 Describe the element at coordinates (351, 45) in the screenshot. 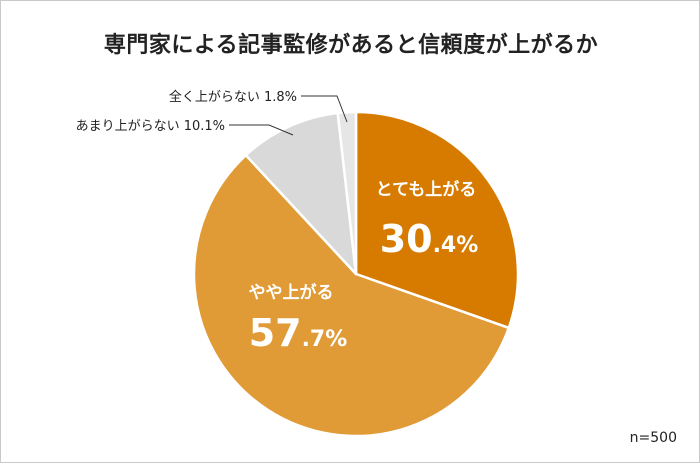

I see `chart-title: 専門家による記事監修があると信頼度が上がるか` at that location.